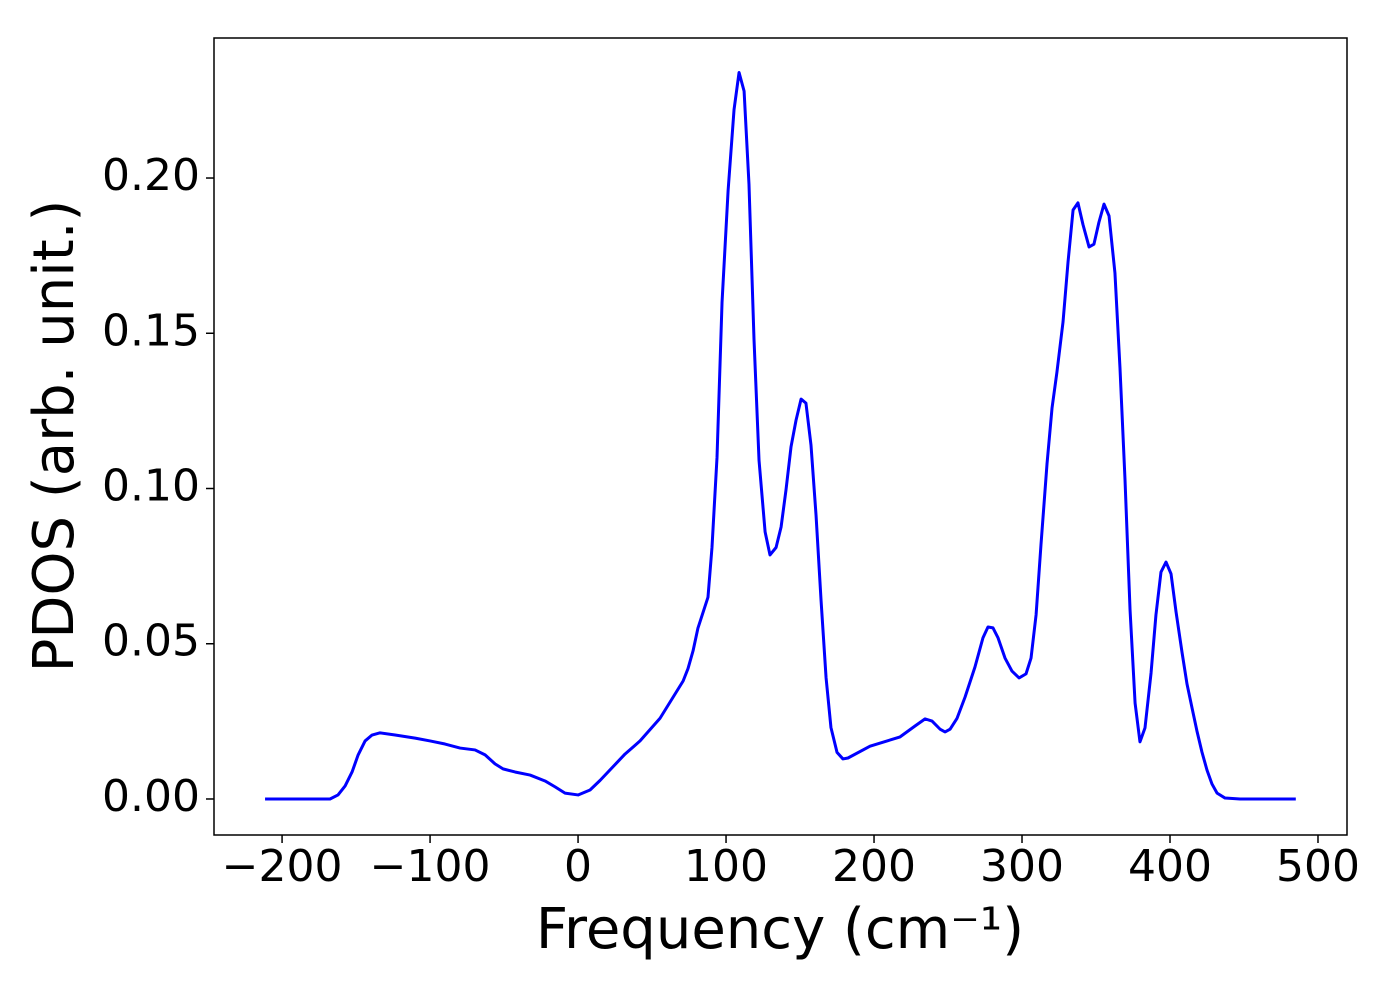  Describe the element at coordinates (151, 796) in the screenshot. I see `y-tick-label: 0.00` at that location.